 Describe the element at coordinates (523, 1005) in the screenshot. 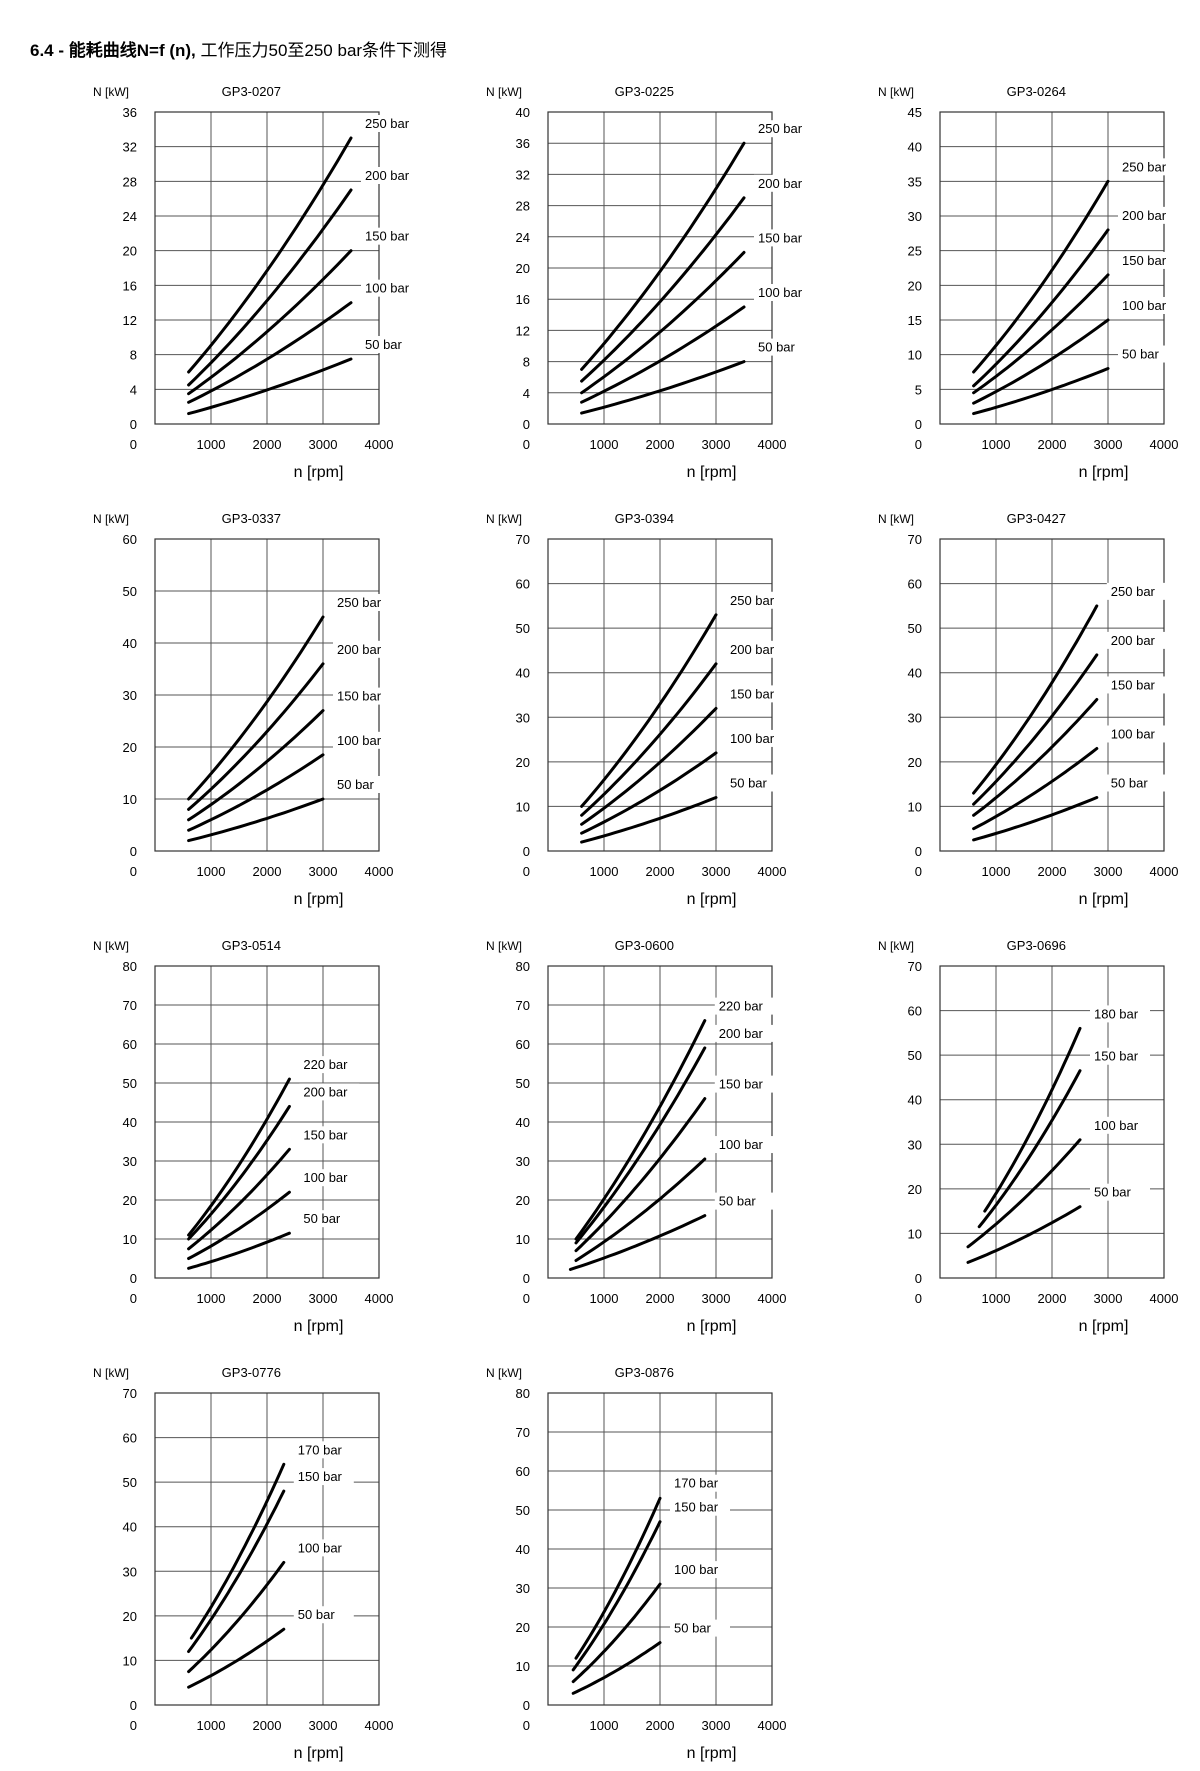

I see `y-tick-label: 70` at that location.